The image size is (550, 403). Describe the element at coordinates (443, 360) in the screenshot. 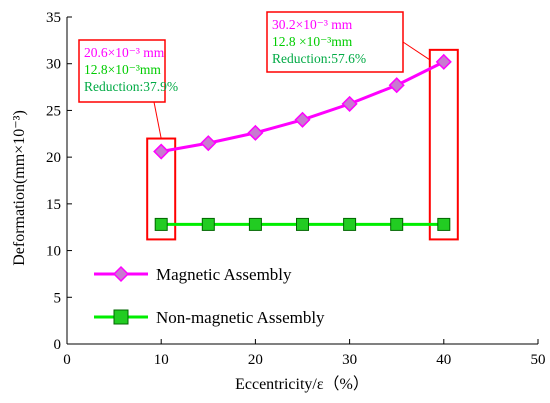

I see `x-tick-label: 40` at that location.